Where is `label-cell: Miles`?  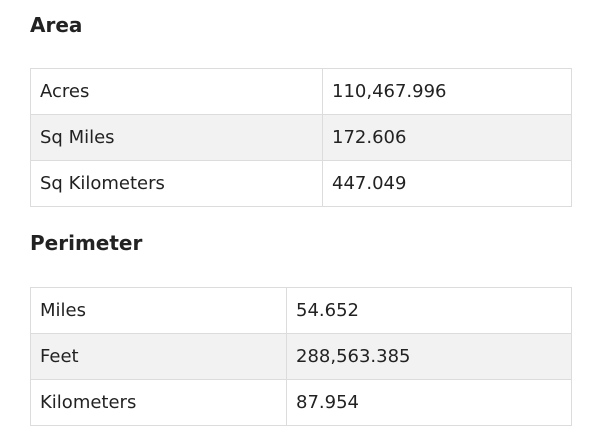
label-cell: Miles is located at coordinates (158, 310).